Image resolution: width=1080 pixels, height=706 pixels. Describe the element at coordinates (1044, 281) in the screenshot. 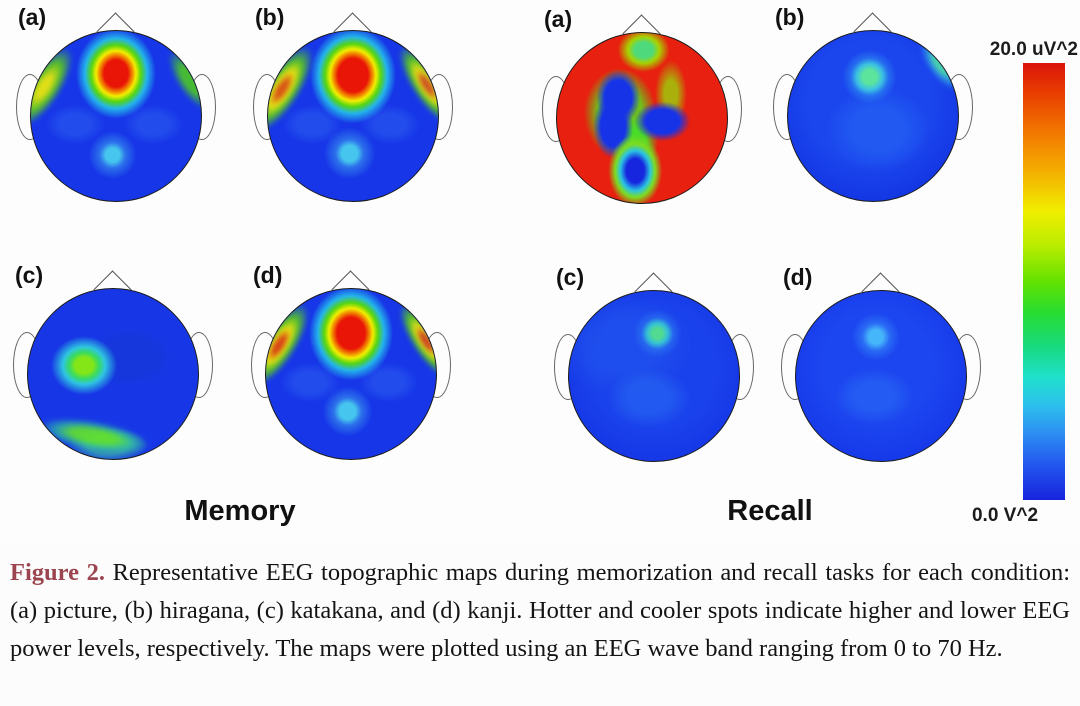

I see `colorbar-gradient` at that location.